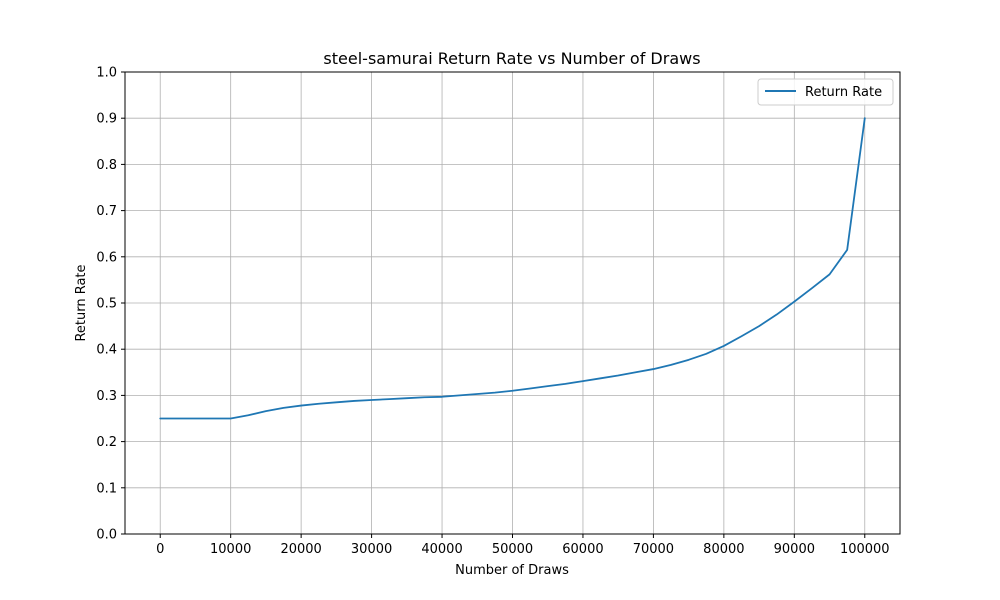  I want to click on y-tick-label: 0.9, so click(106, 119).